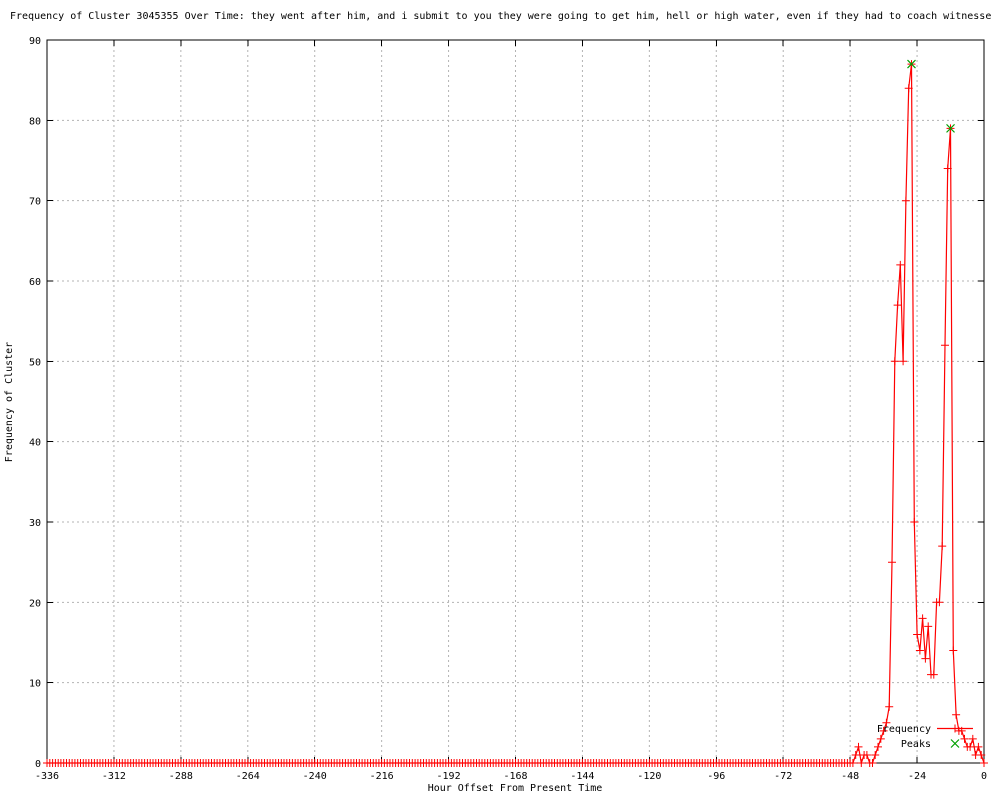  What do you see at coordinates (35, 443) in the screenshot?
I see `svg-text: 40` at bounding box center [35, 443].